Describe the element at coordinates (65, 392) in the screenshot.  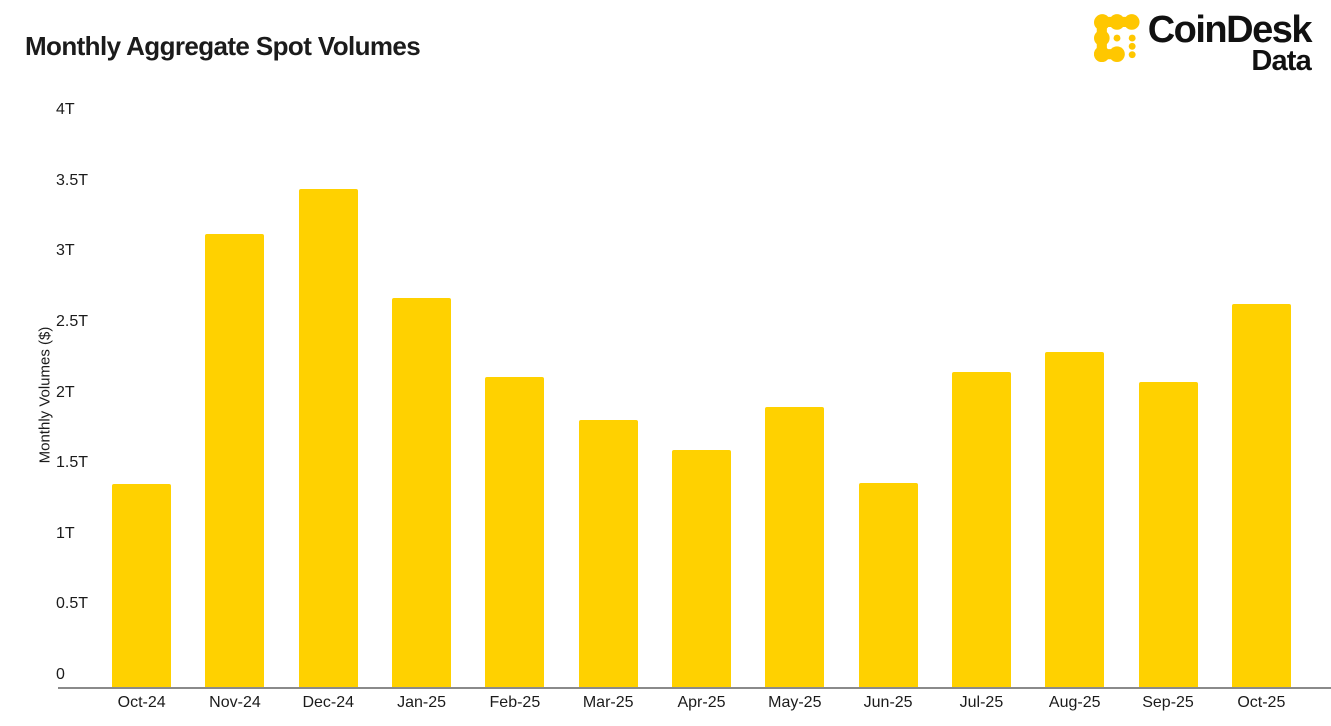
I see `y-tick-label: 2T` at that location.